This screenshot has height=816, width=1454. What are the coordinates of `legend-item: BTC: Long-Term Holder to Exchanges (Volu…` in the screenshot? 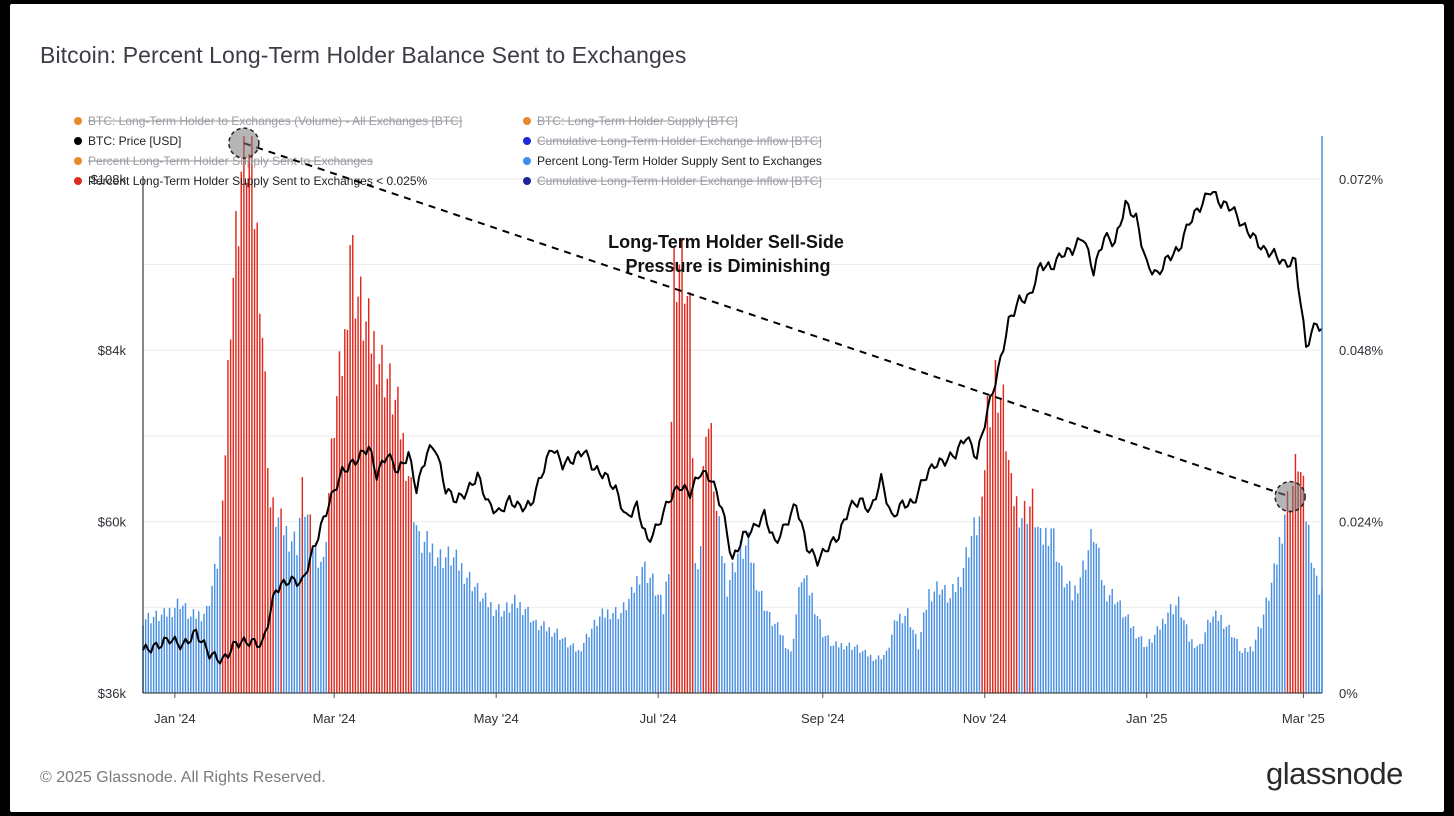 It's located at (268, 121).